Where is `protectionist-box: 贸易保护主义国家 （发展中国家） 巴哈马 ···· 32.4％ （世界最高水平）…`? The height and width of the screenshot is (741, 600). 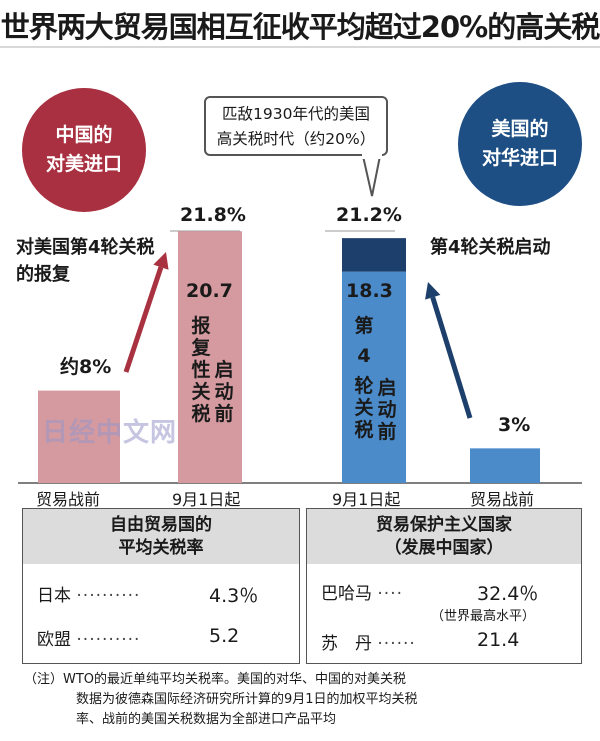
protectionist-box: 贸易保护主义国家 （发展中国家） 巴哈马 ···· 32.4％ （世界最高水平）… is located at coordinates (444, 586).